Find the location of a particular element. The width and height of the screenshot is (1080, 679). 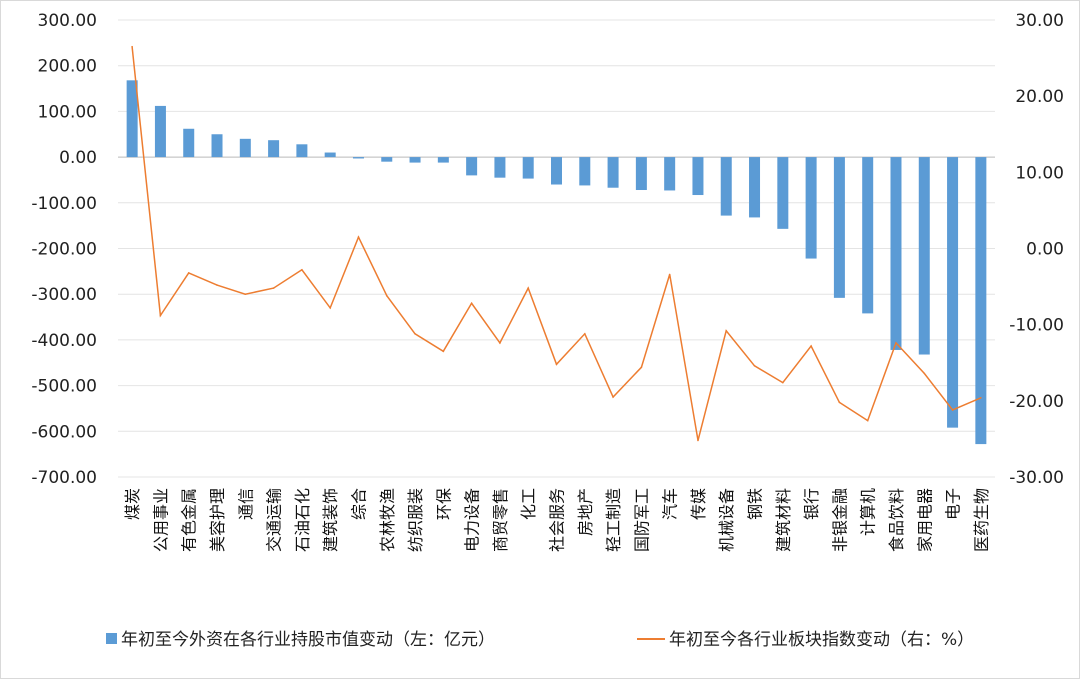

left-tick-label: 300.00 is located at coordinates (67, 21).